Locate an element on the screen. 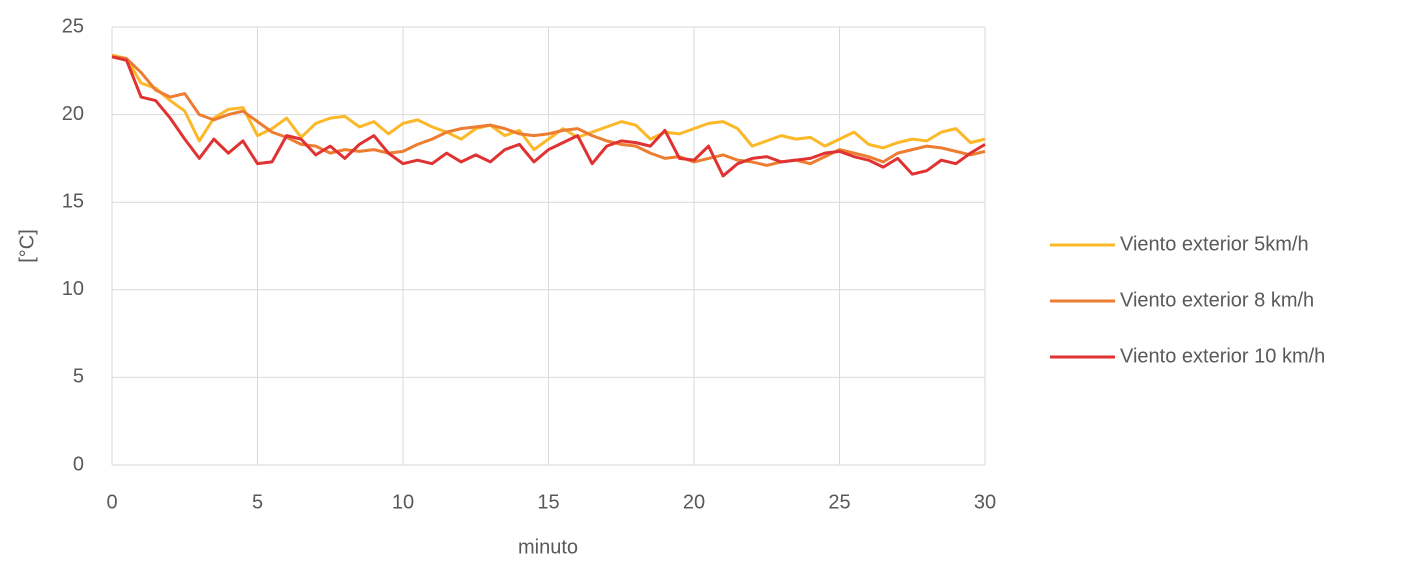 The width and height of the screenshot is (1424, 566). y-tick-label: 20 is located at coordinates (73, 114).